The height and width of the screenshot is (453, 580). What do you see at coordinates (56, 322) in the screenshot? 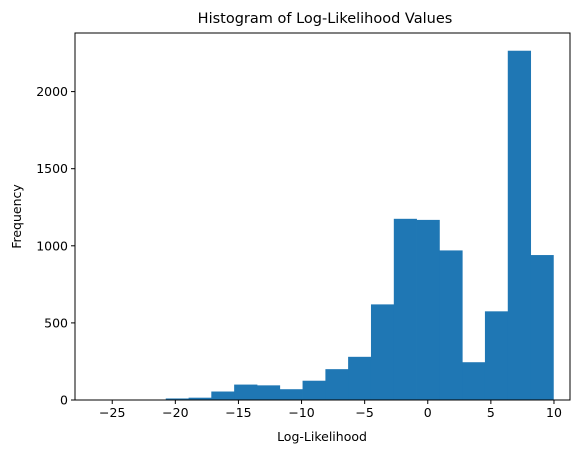
I see `y-tick-label: 500` at bounding box center [56, 322].